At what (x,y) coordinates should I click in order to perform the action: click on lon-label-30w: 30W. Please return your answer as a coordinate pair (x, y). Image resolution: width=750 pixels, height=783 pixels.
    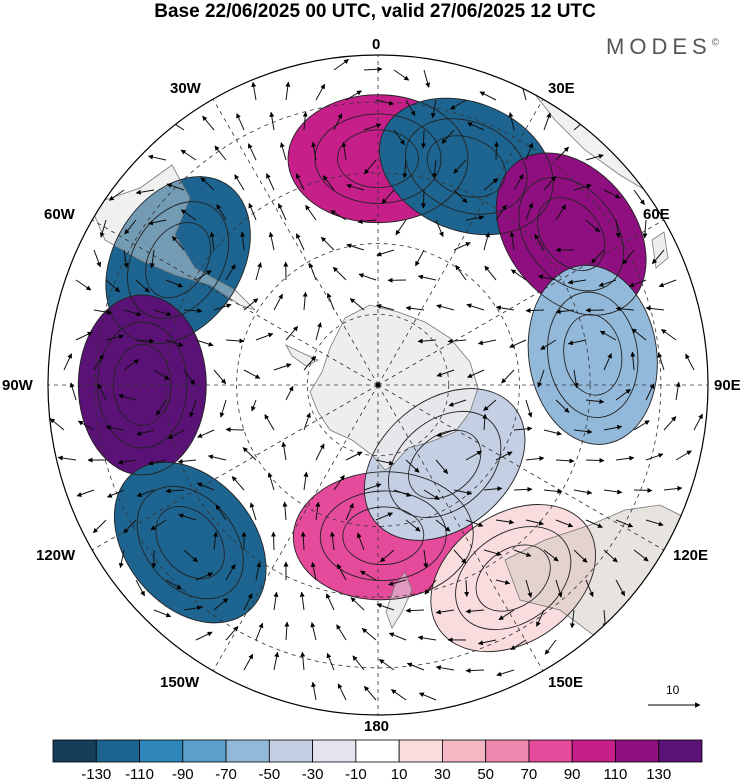
    Looking at the image, I should click on (185, 88).